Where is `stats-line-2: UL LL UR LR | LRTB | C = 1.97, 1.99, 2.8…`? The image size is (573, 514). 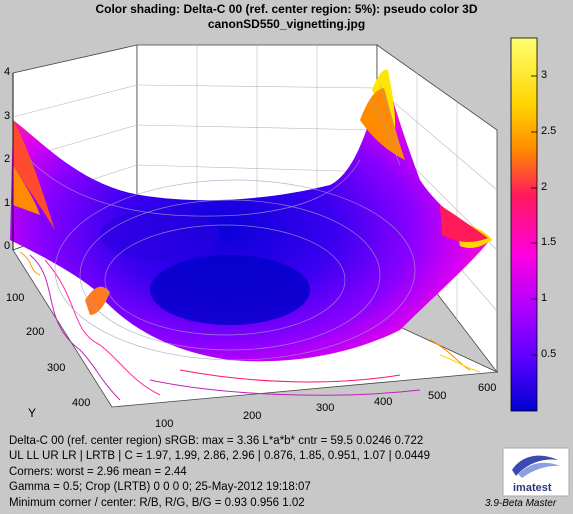 stats-line-2: UL LL UR LR | LRTB | C = 1.97, 1.99, 2.8… is located at coordinates (220, 456).